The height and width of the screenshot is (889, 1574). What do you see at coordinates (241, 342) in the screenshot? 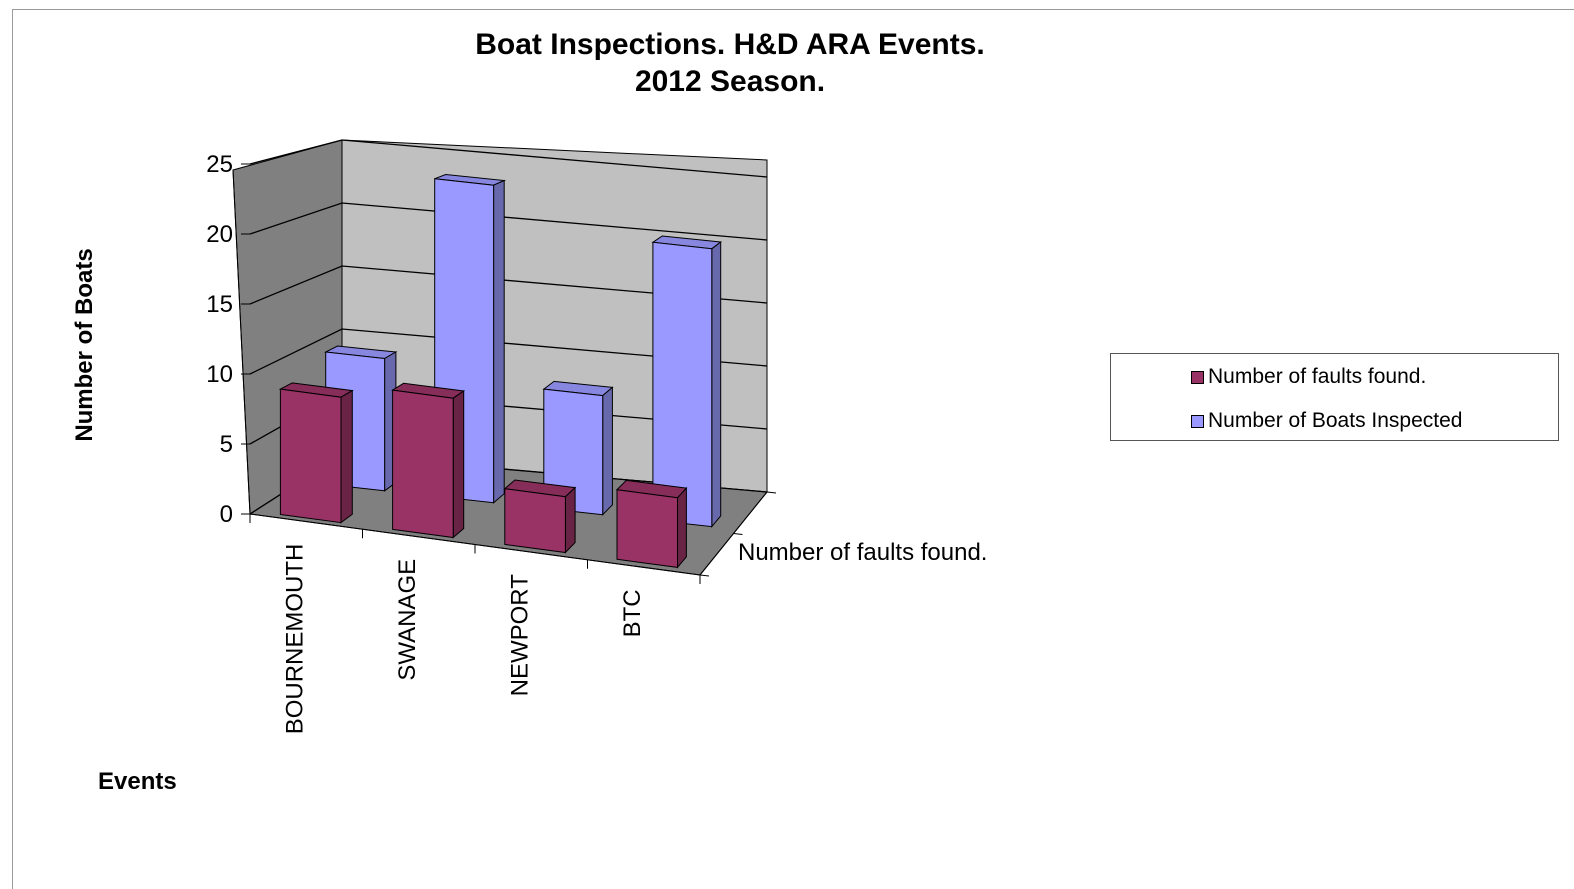
I see `y-axis-line` at bounding box center [241, 342].